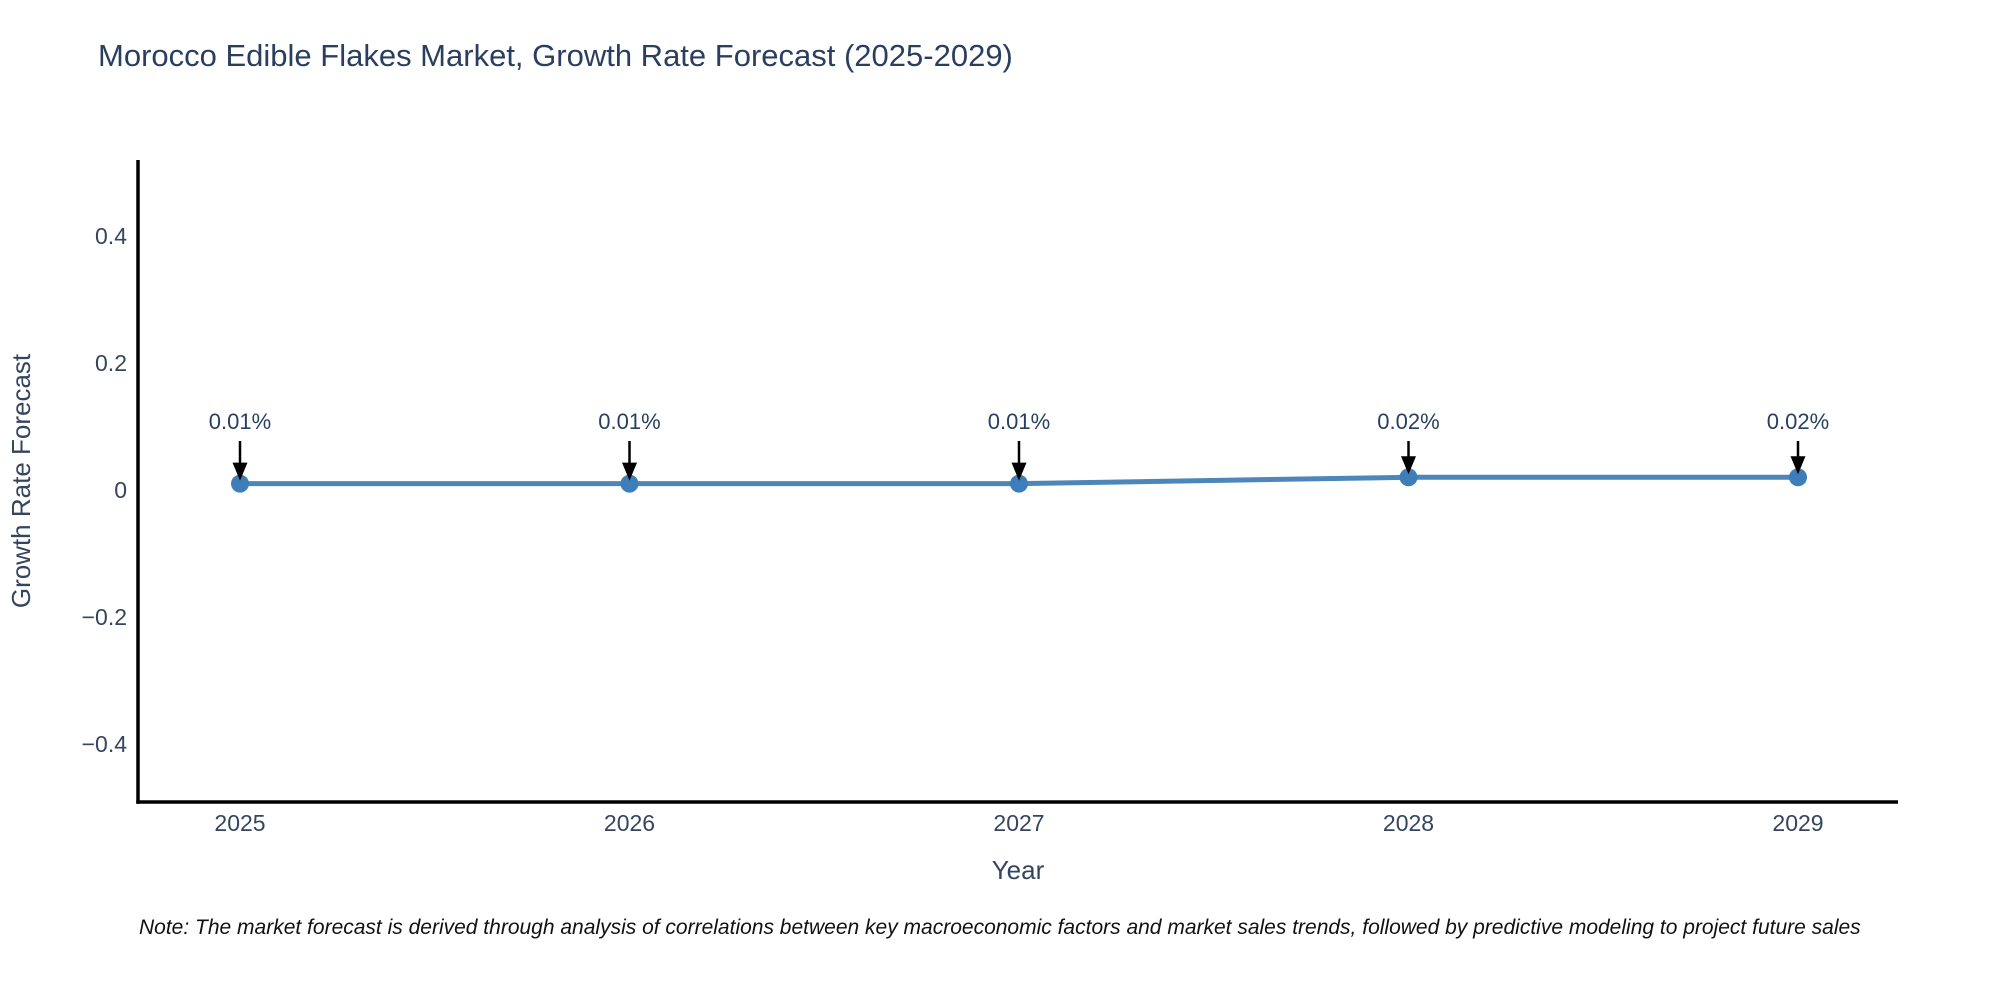  What do you see at coordinates (104, 617) in the screenshot?
I see `y-tick-label: −0.2` at bounding box center [104, 617].